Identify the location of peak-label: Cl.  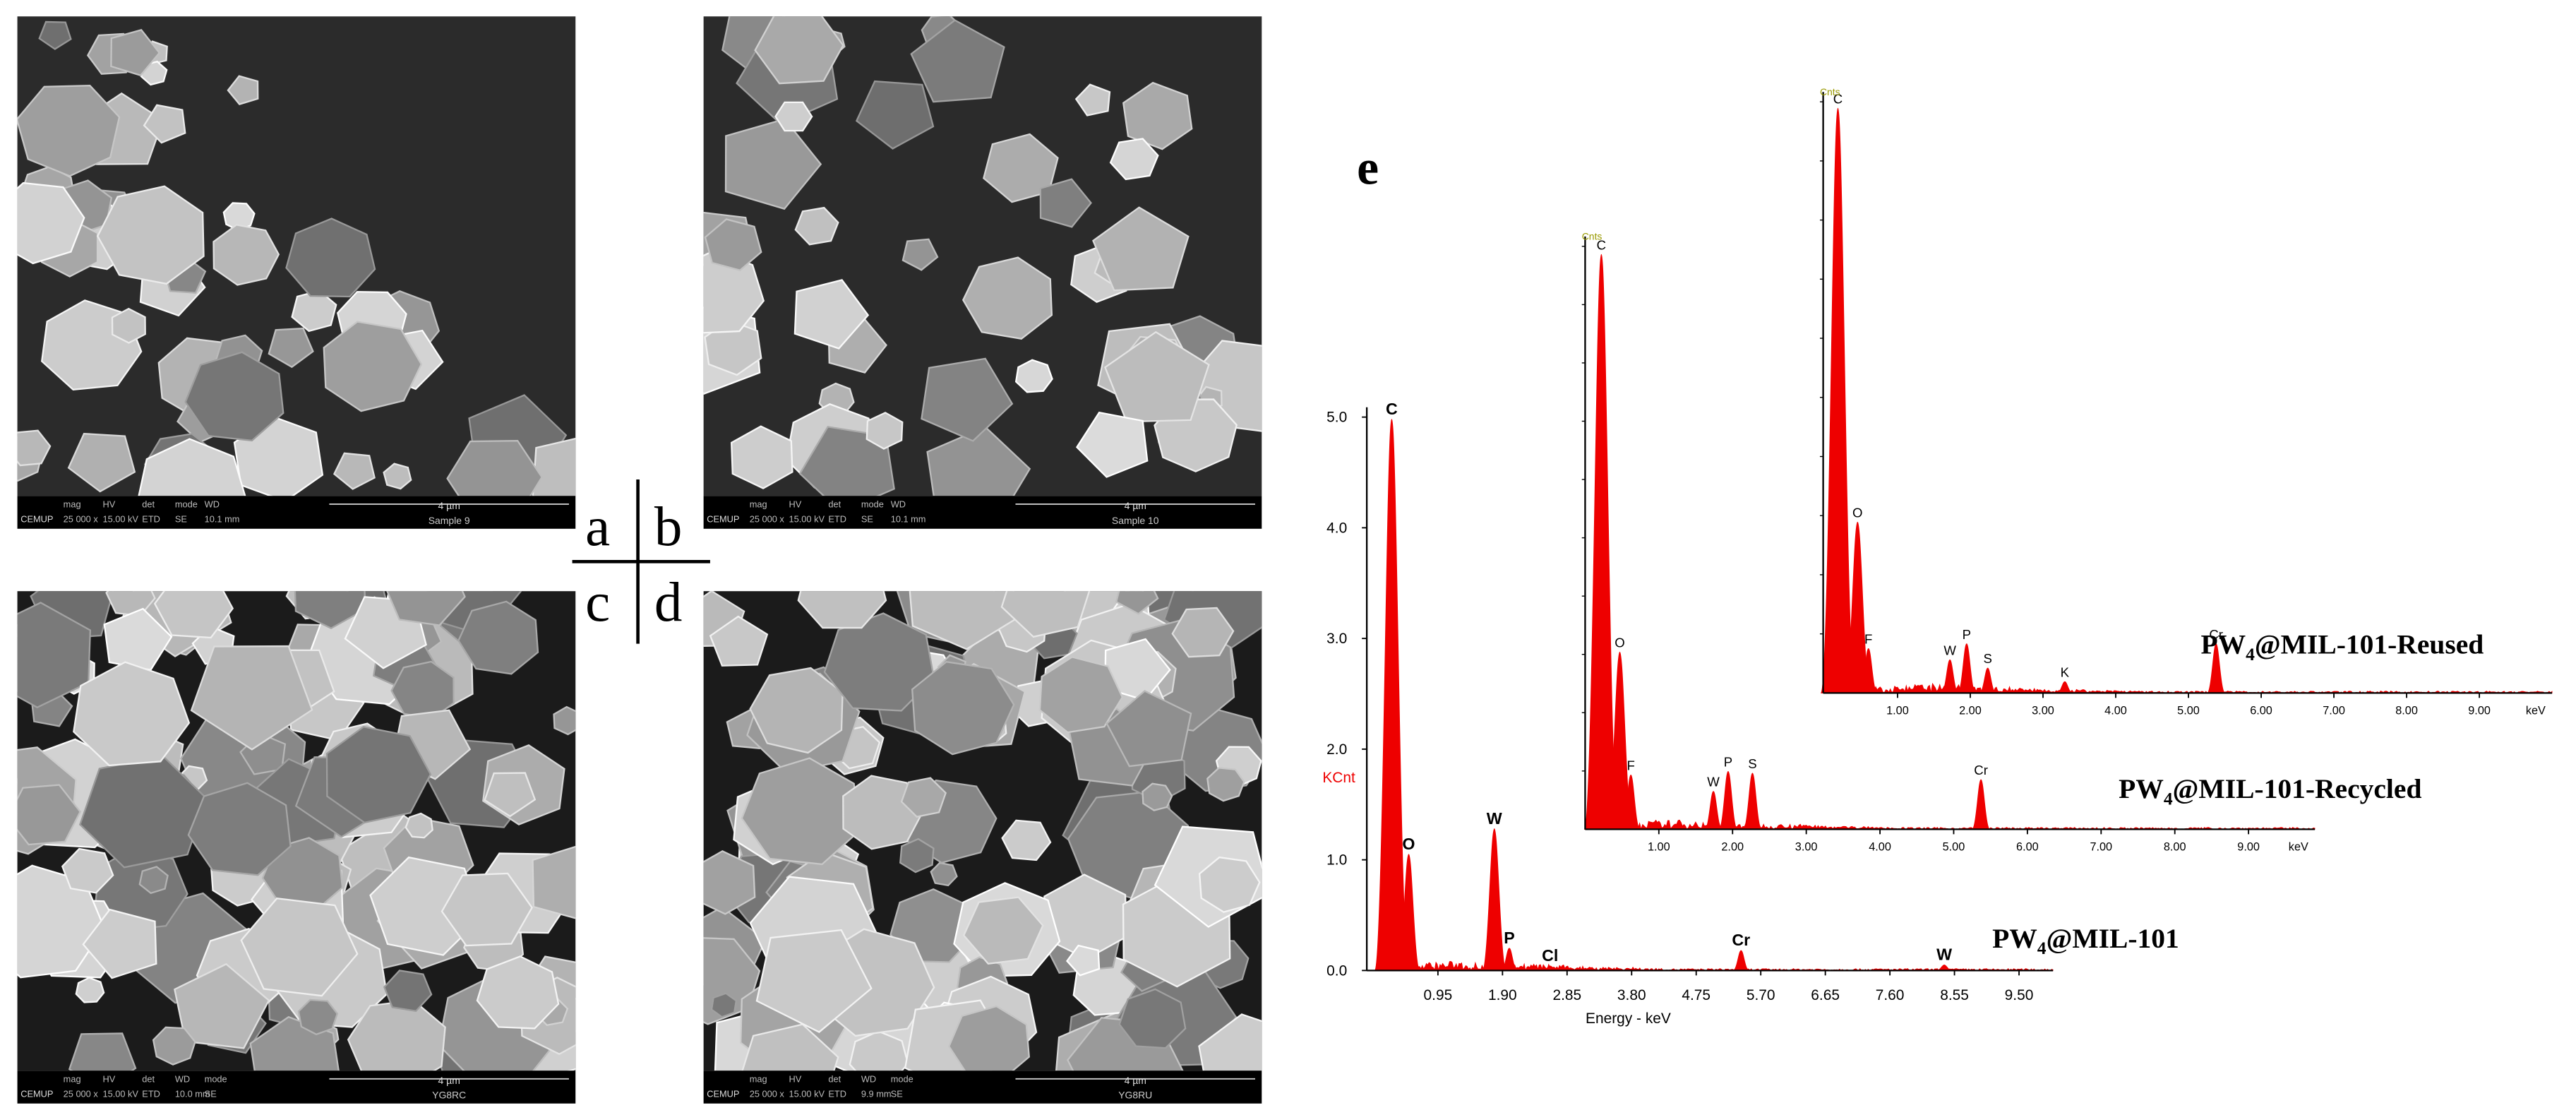
(1550, 956).